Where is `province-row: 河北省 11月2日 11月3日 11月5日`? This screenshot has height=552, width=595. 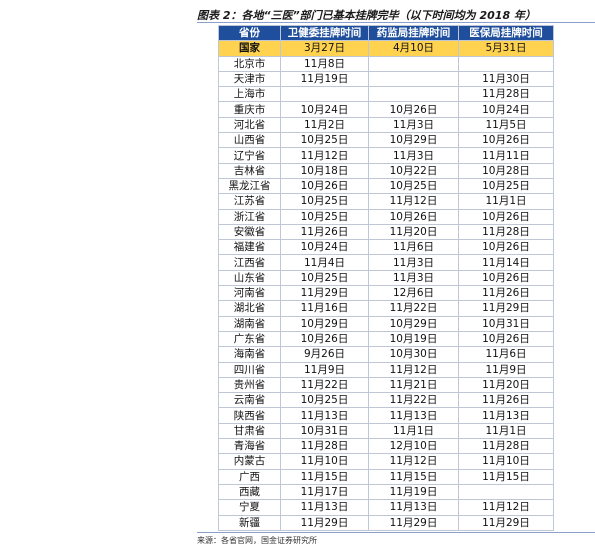
province-row: 河北省 11月2日 11月3日 11月5日 is located at coordinates (386, 125).